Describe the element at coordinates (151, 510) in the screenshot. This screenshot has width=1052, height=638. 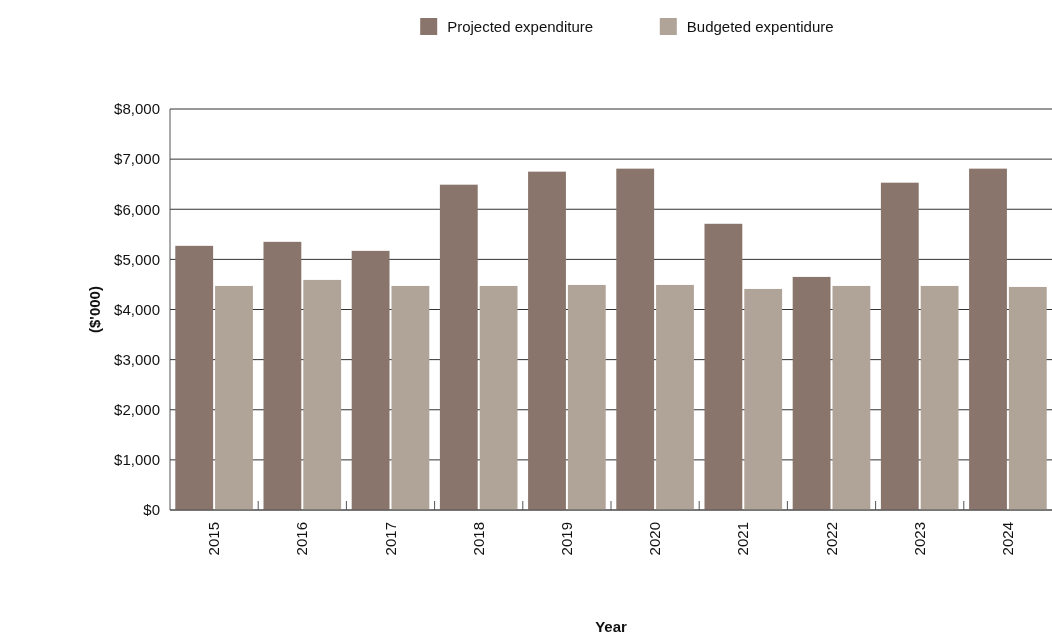
I see `y-tick-label: $0` at that location.